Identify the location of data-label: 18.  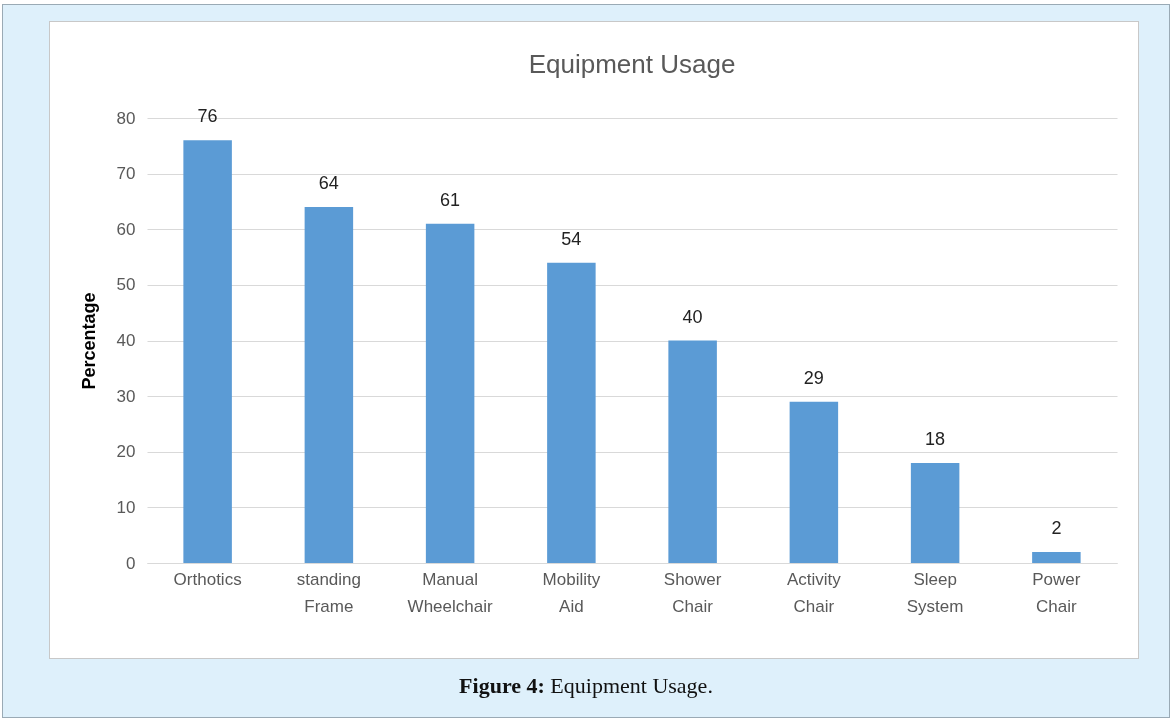
(935, 438).